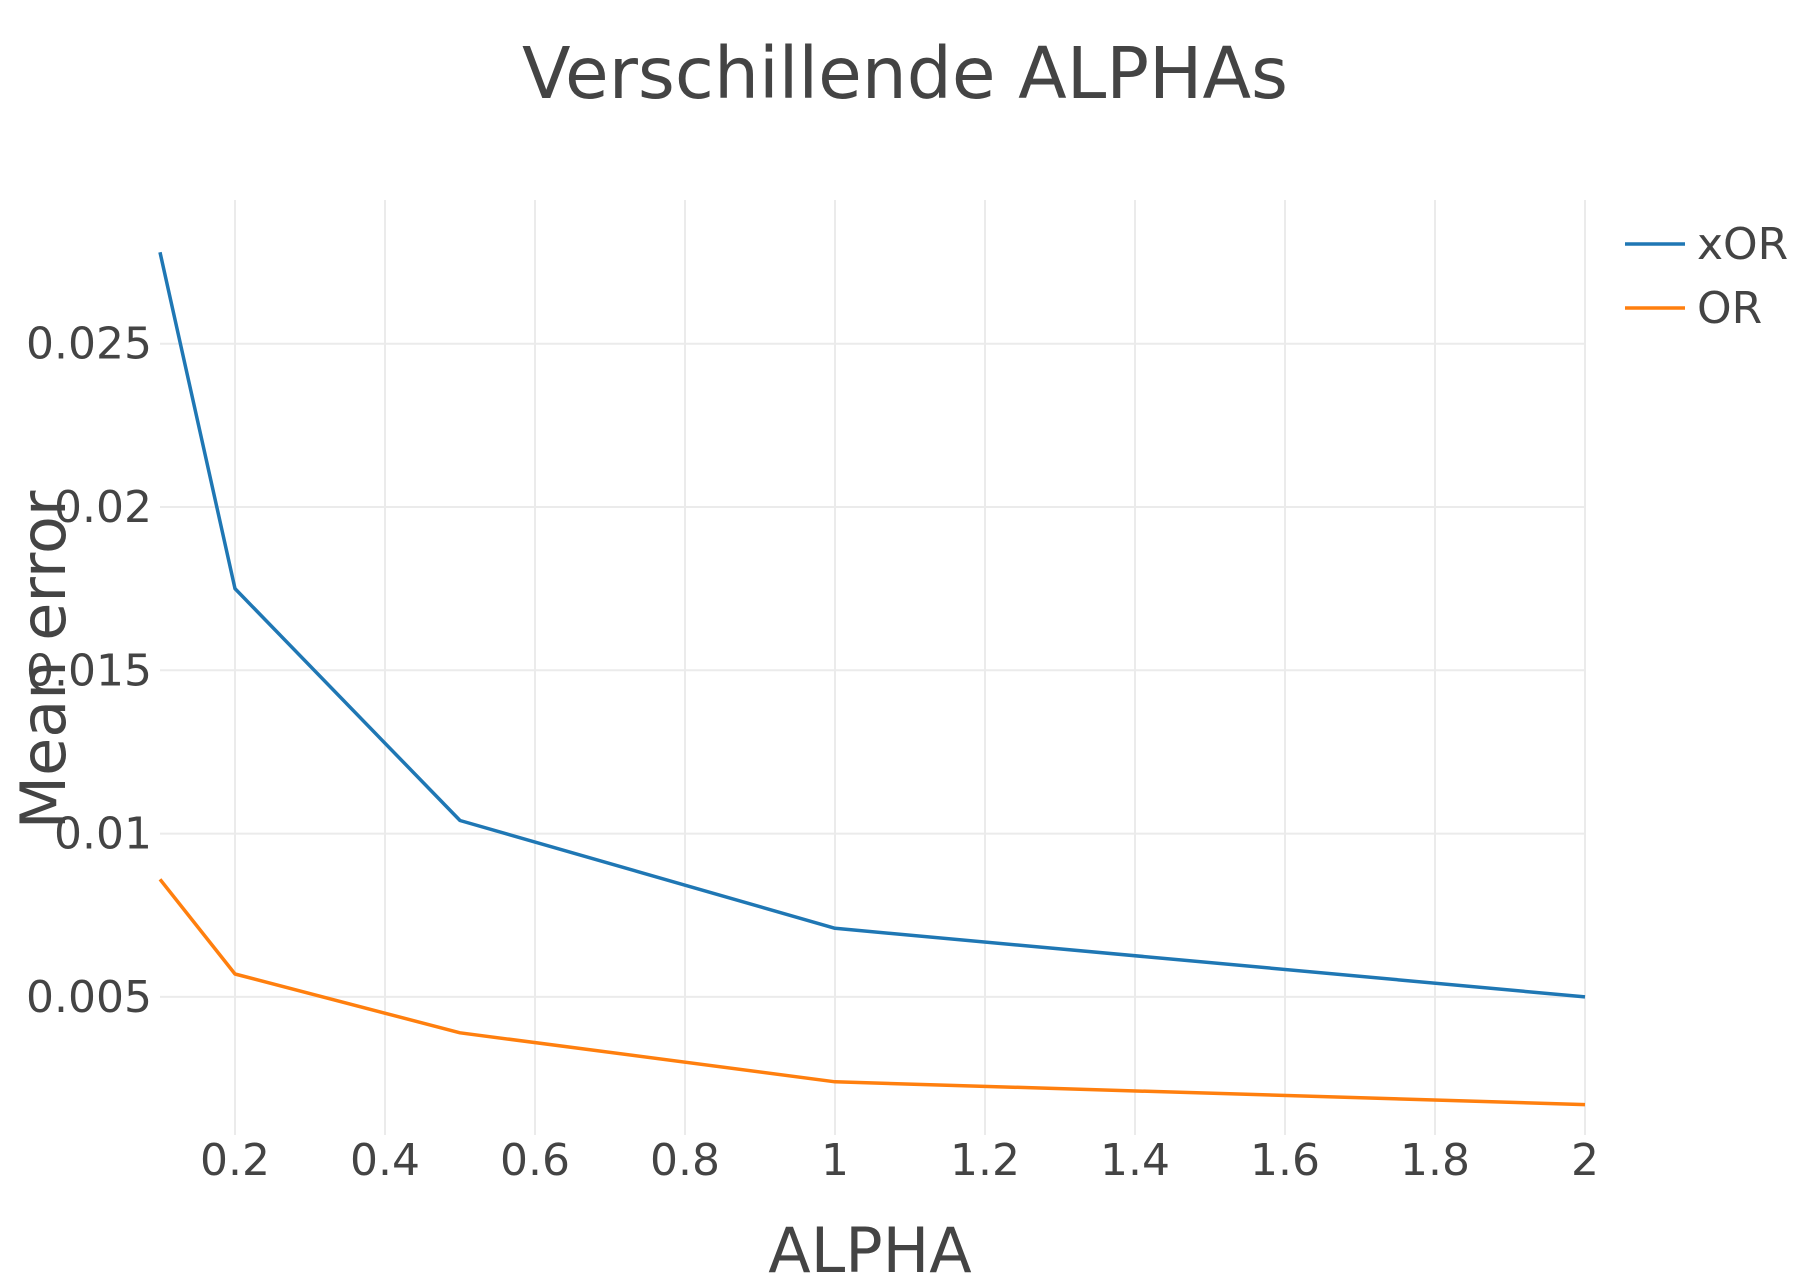 The width and height of the screenshot is (1810, 1288). I want to click on y-tick-label: 0.025, so click(89, 344).